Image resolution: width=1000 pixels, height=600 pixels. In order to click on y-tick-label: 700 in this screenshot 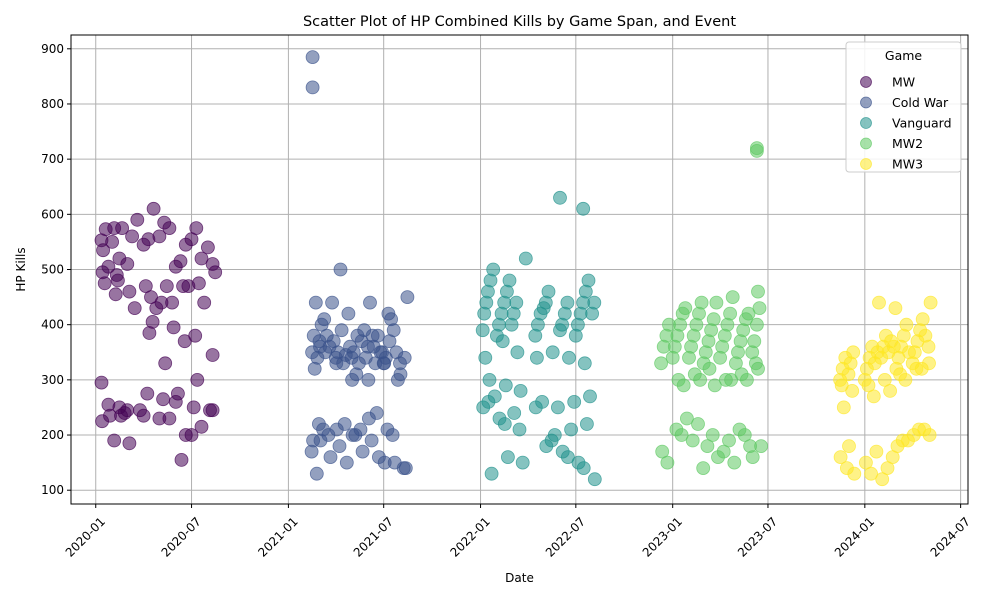, I will do `click(52, 159)`.